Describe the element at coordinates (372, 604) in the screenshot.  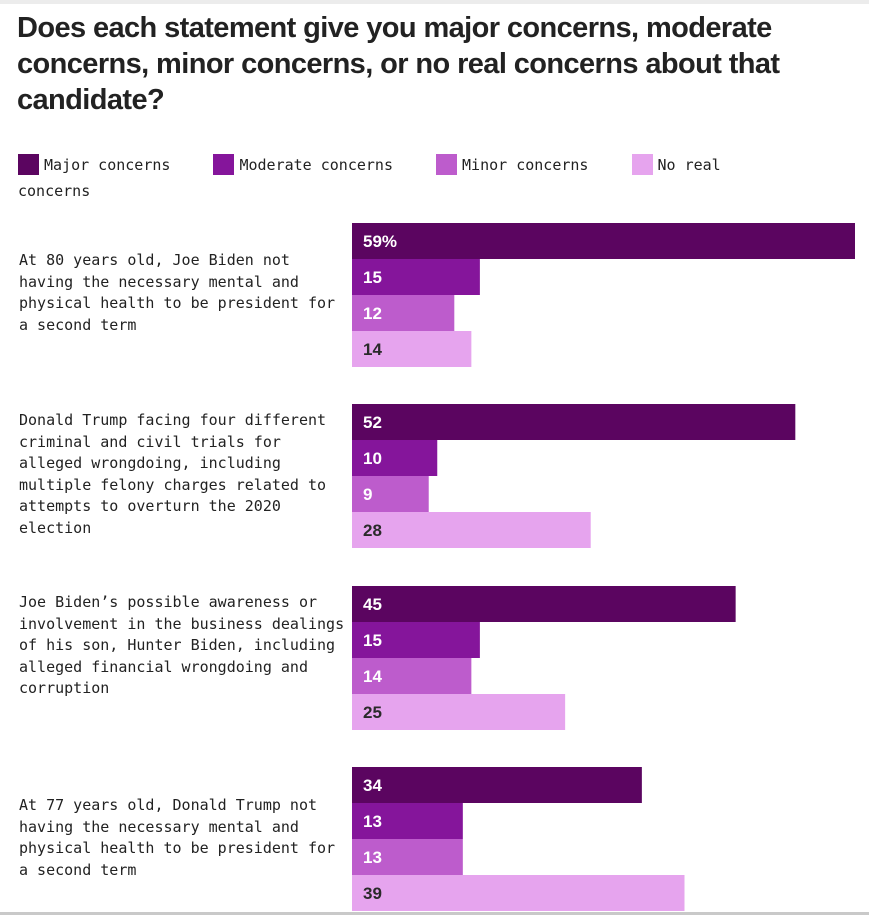
I see `data-label-major-2: 45` at that location.